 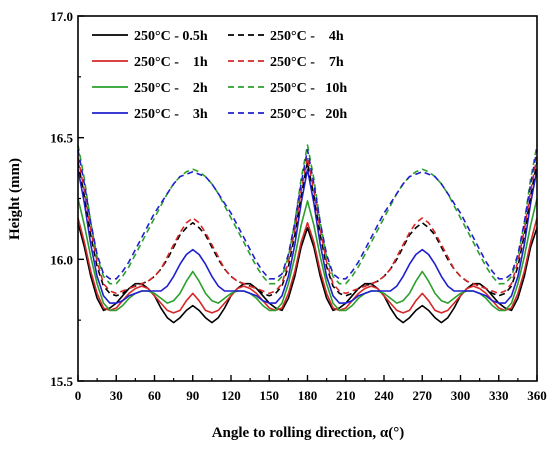 What do you see at coordinates (308, 88) in the screenshot?
I see `legend-label: 250°C - 10h` at bounding box center [308, 88].